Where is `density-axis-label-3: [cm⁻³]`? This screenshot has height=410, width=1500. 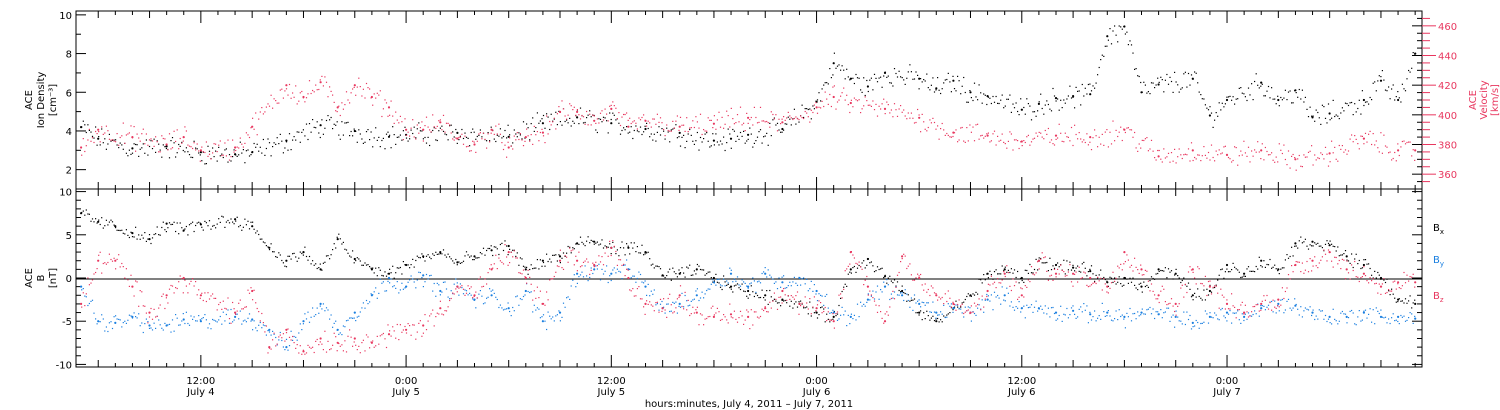
density-axis-label-3: [cm⁻³] is located at coordinates (53, 100).